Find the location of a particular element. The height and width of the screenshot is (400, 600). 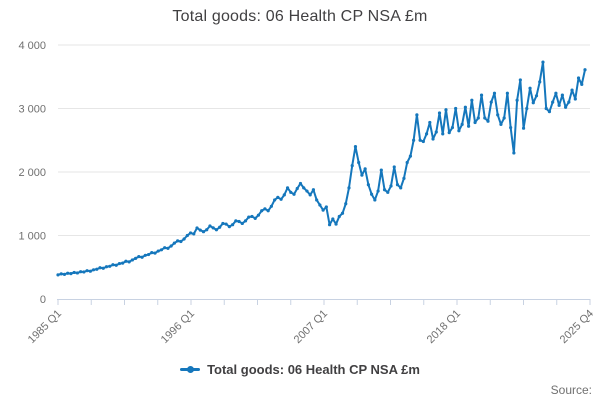

x-tick-label: 1996 Q1 is located at coordinates (178, 327).